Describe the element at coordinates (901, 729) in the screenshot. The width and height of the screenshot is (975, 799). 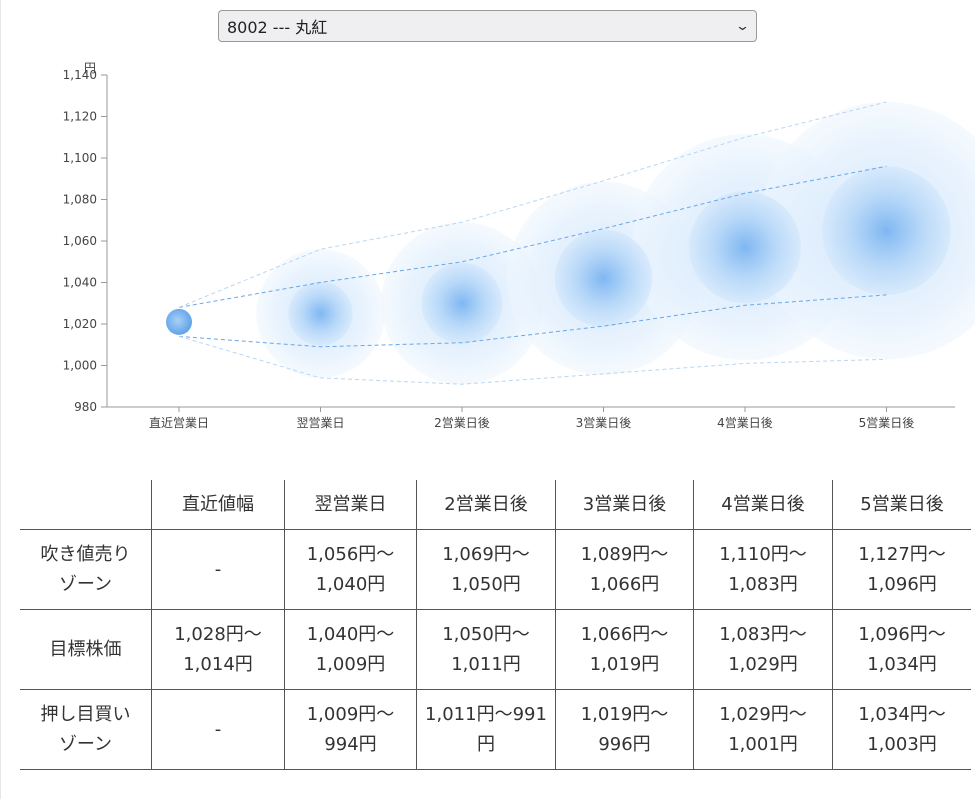
I see `table-cell: 1,034円～ 1,003円` at that location.